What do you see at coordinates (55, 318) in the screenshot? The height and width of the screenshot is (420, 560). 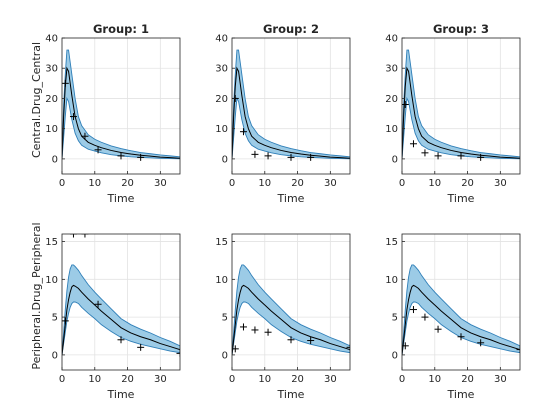 I see `y-tick-label: 5` at bounding box center [55, 318].